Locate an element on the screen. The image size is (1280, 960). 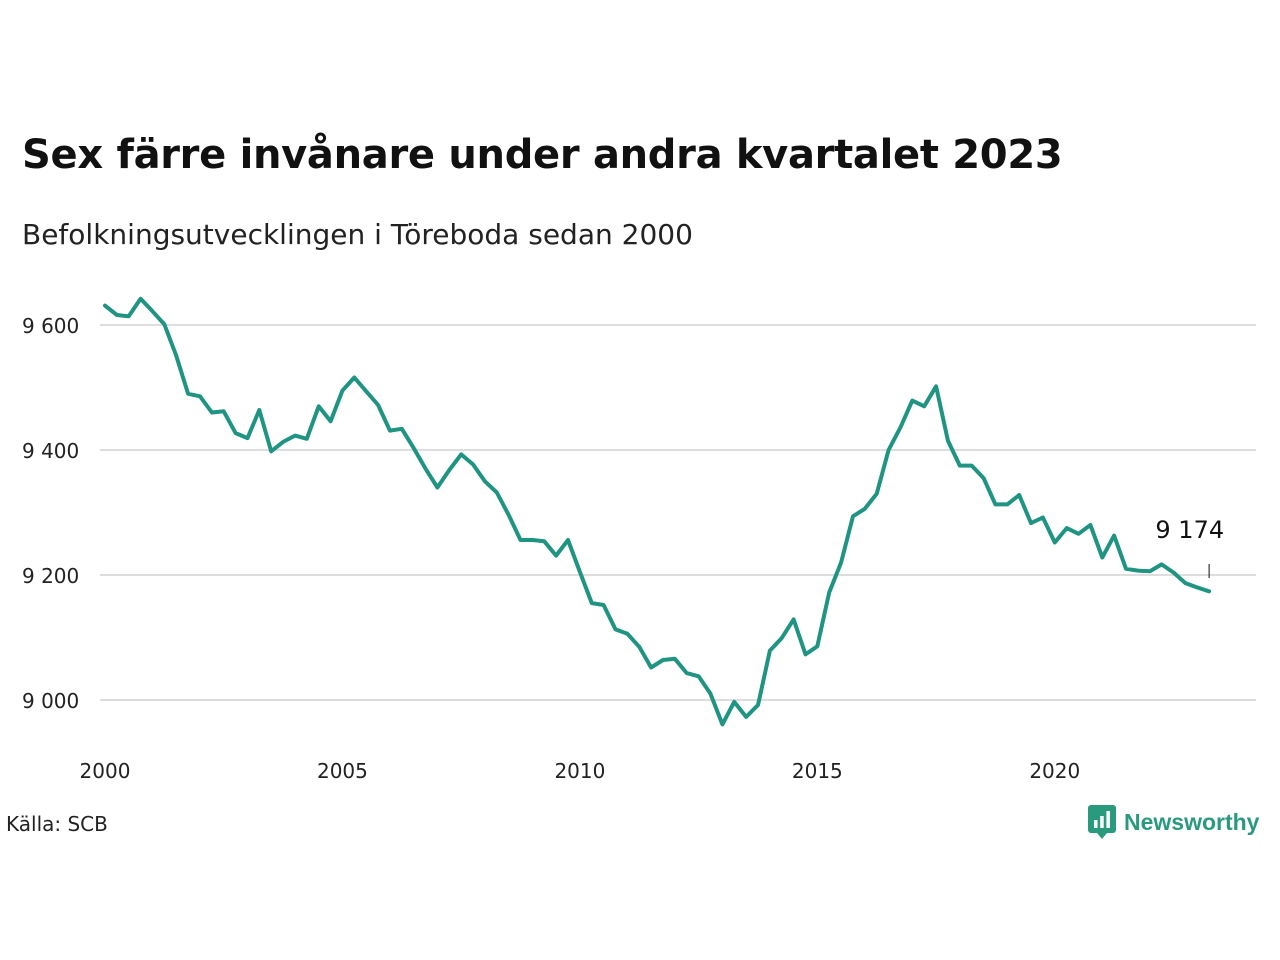
source-note: Källa: SCB is located at coordinates (57, 824).